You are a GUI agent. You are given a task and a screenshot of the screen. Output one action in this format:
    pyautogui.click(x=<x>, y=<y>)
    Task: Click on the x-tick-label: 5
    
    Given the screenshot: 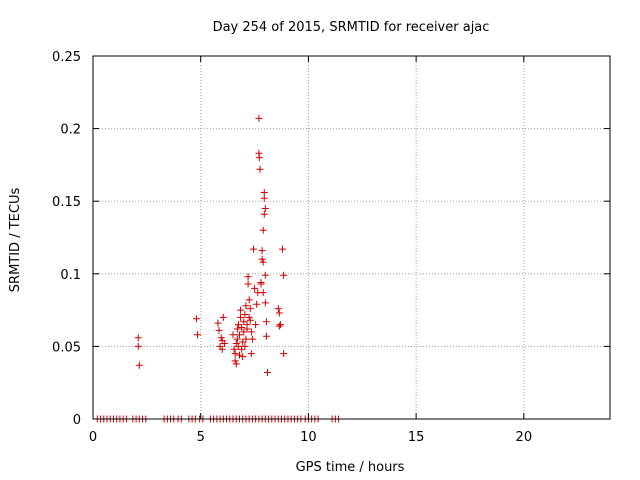 What is the action you would take?
    pyautogui.click(x=201, y=437)
    